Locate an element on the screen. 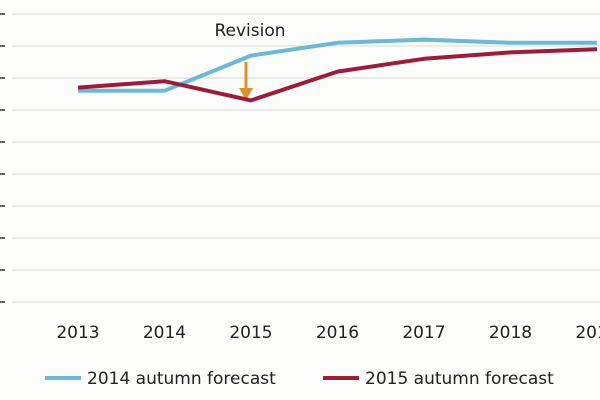  legend-label: 2015 autumn forecast is located at coordinates (459, 379).